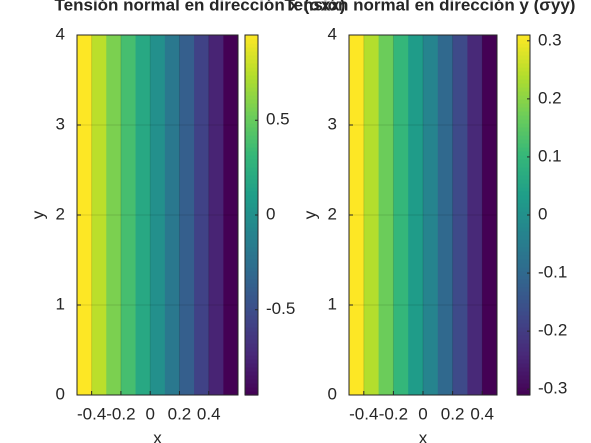 The image size is (591, 443). Describe the element at coordinates (423, 435) in the screenshot. I see `x-axis-label: x` at that location.